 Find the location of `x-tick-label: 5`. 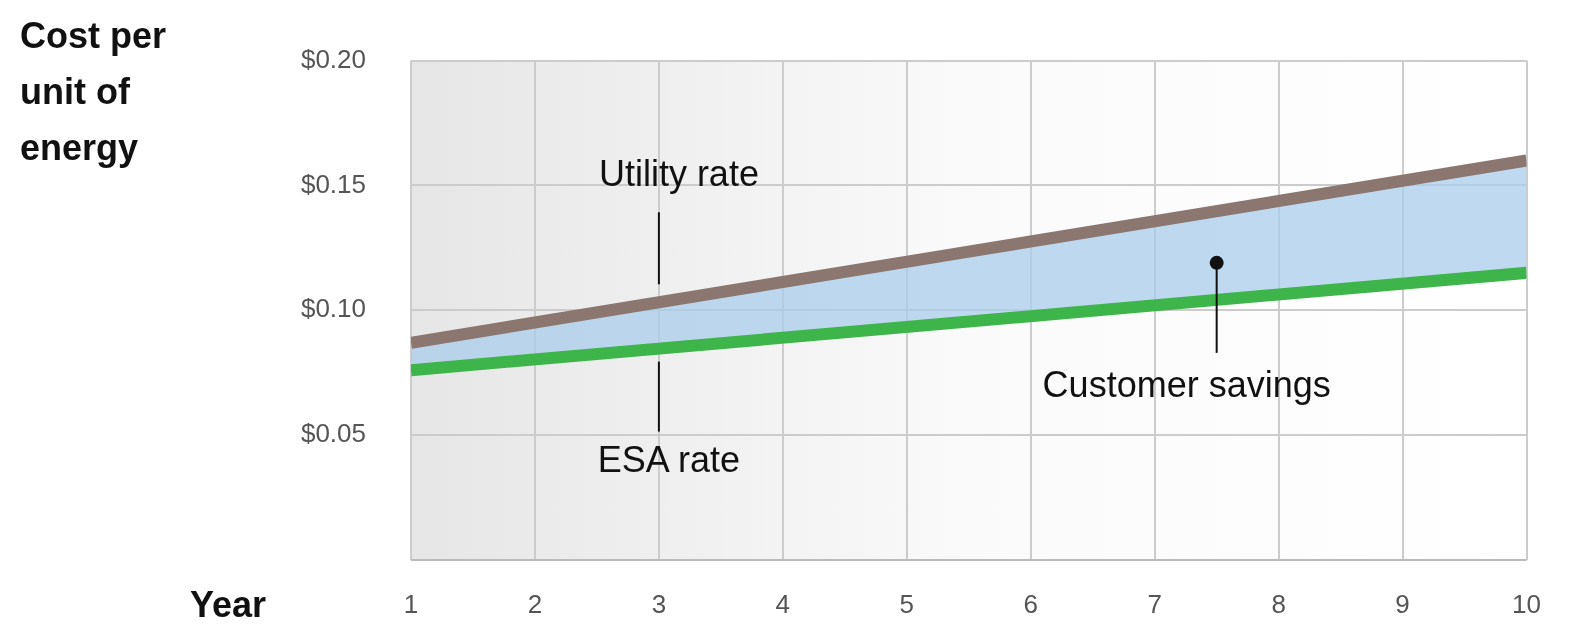

x-tick-label: 5 is located at coordinates (907, 603).